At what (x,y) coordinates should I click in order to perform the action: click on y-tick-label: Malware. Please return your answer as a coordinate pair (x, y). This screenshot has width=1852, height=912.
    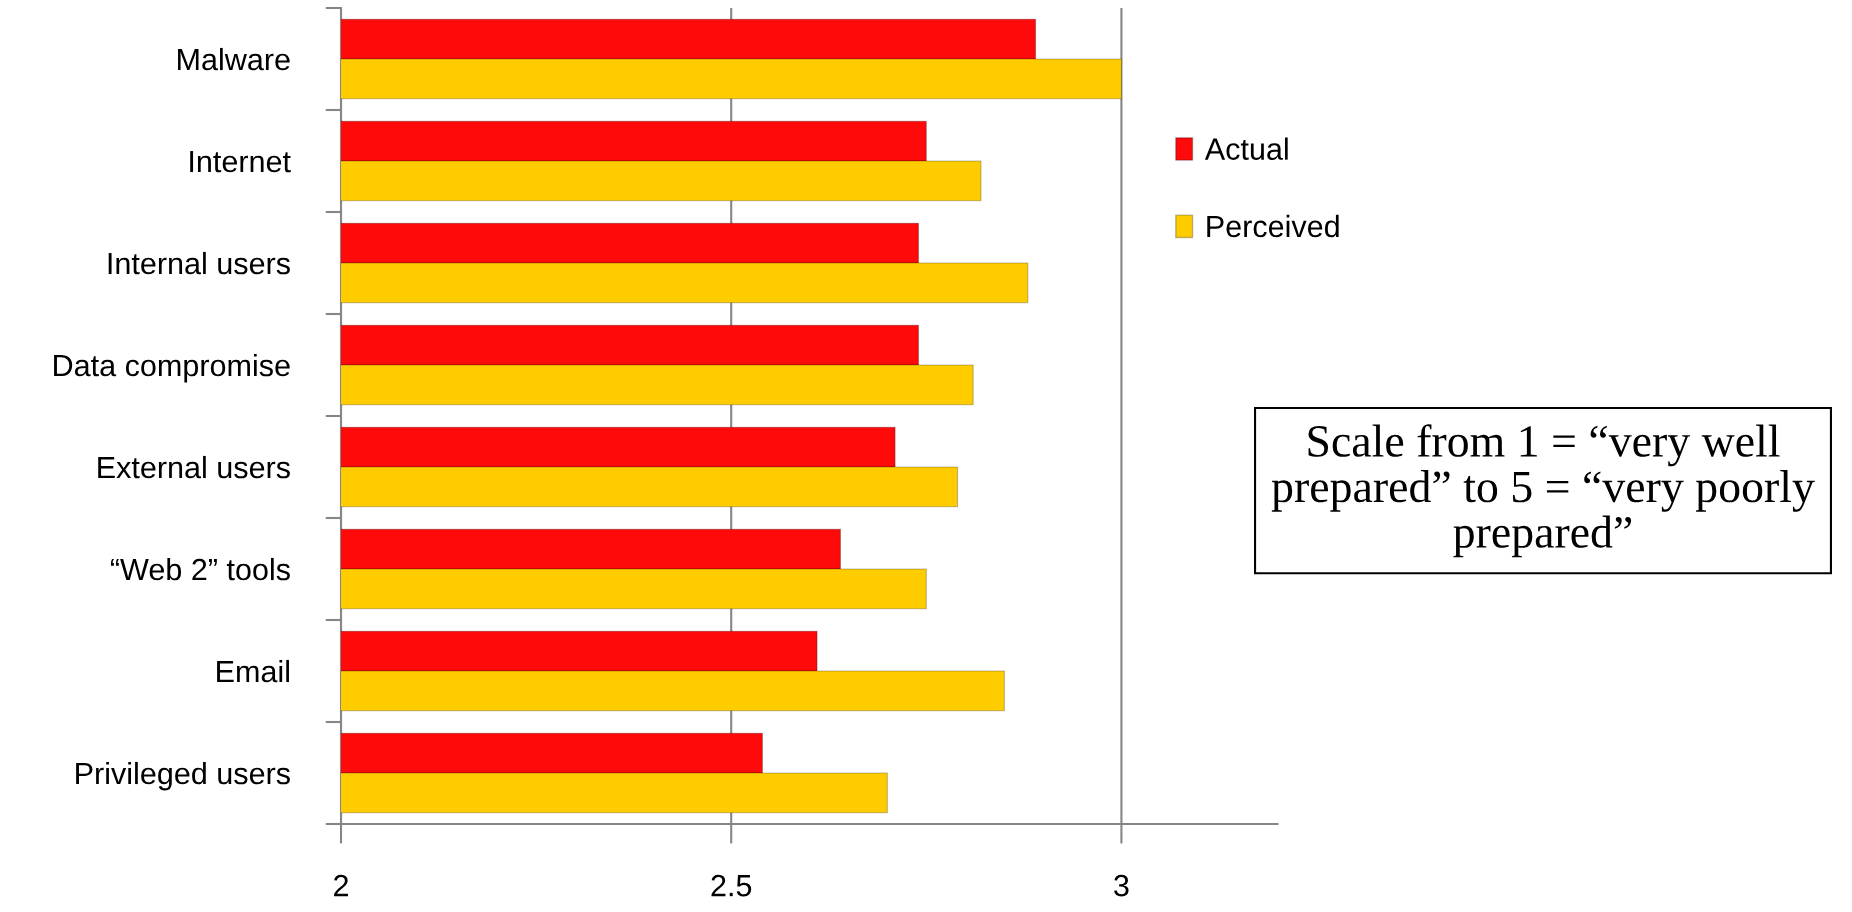
    Looking at the image, I should click on (234, 59).